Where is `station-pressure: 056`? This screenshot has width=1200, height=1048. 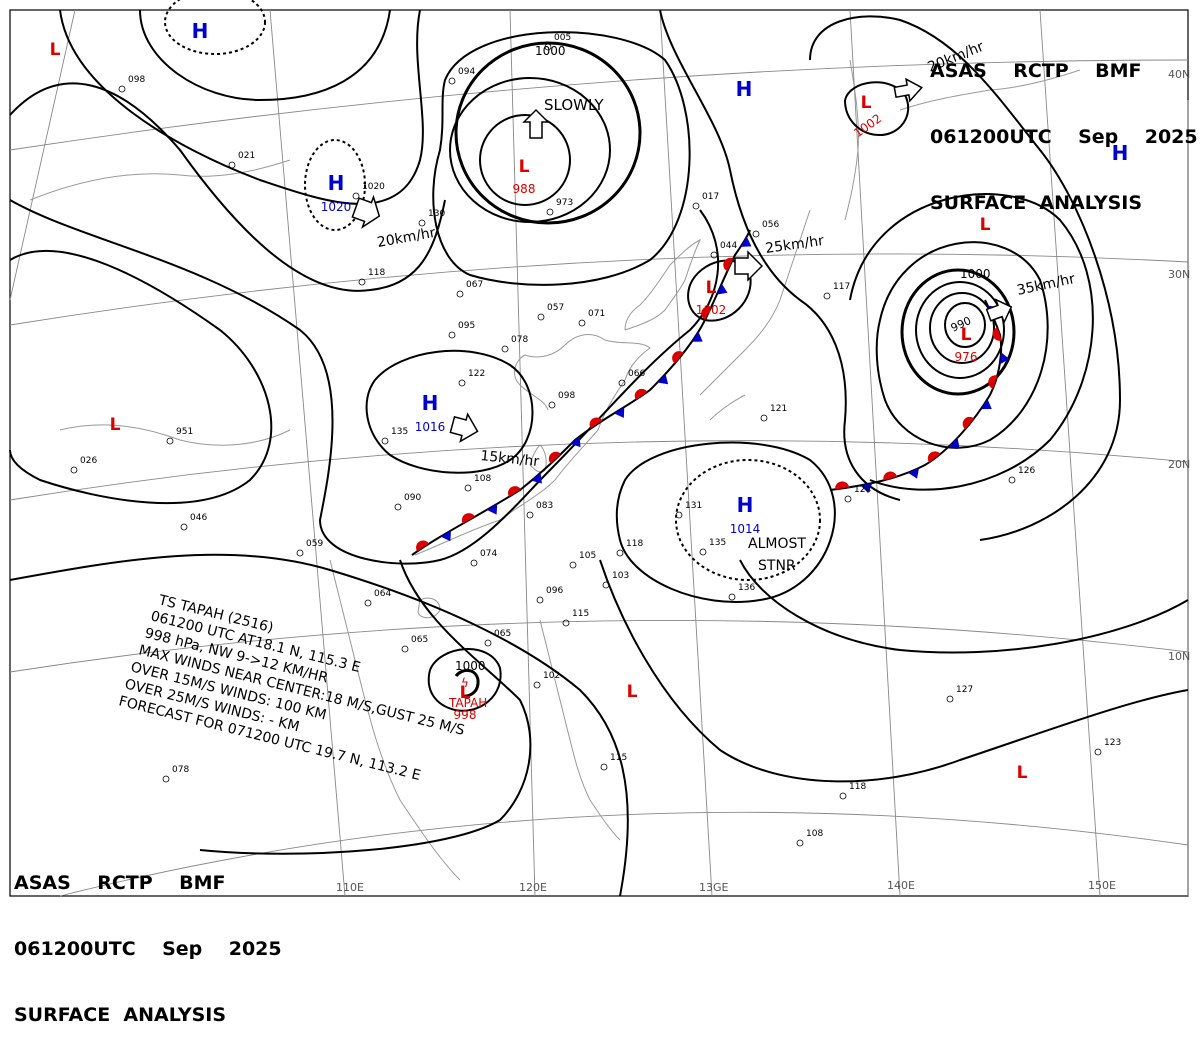
station-pressure: 056 is located at coordinates (770, 225).